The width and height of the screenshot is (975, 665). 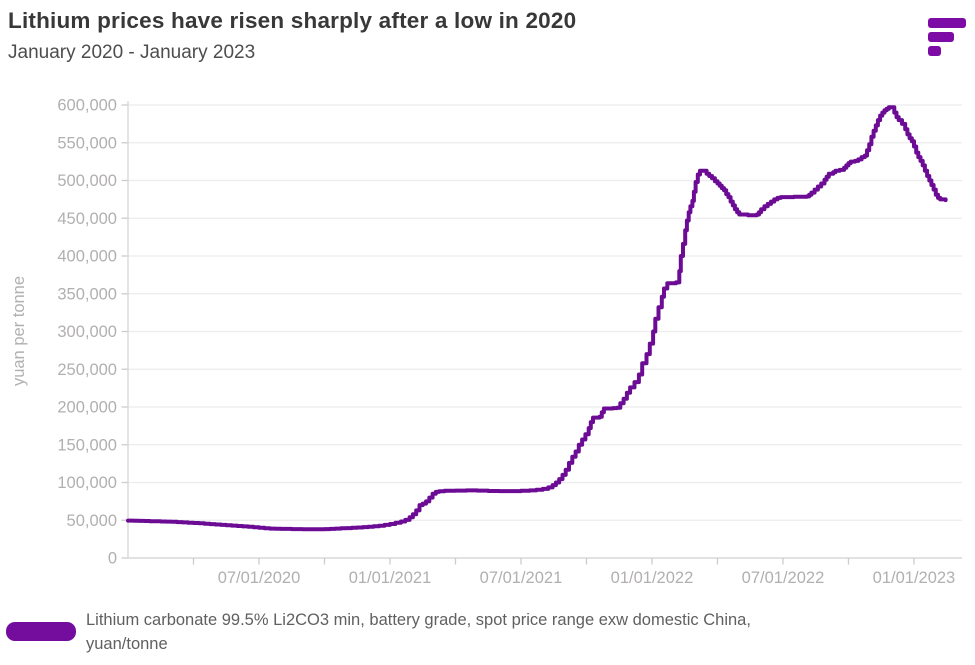 I want to click on logo-bar-top, so click(x=947, y=23).